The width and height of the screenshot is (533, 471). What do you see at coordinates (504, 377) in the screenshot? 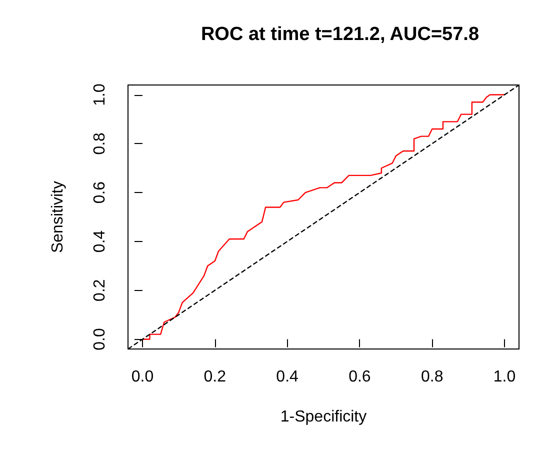
I see `x-tick-label: 1.0` at bounding box center [504, 377].